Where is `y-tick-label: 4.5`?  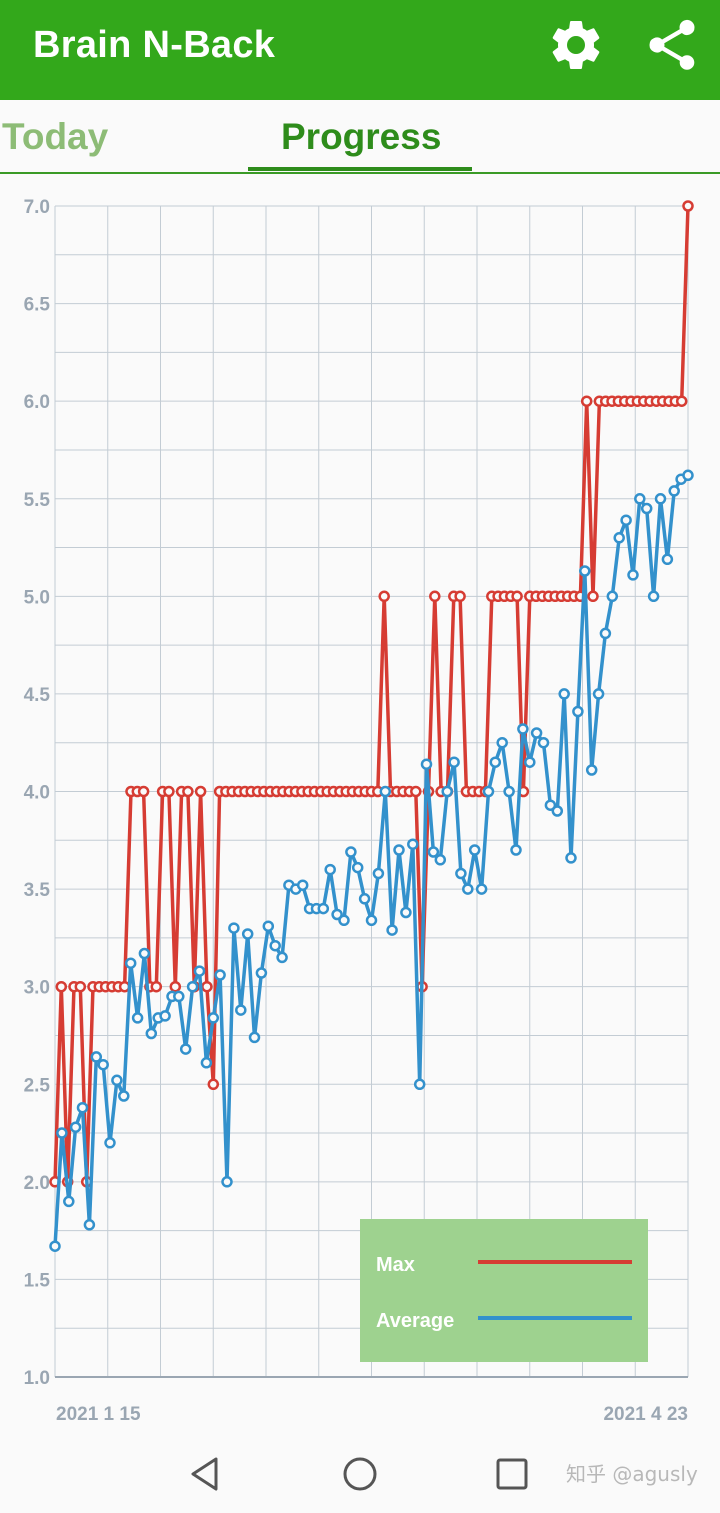 y-tick-label: 4.5 is located at coordinates (37, 695).